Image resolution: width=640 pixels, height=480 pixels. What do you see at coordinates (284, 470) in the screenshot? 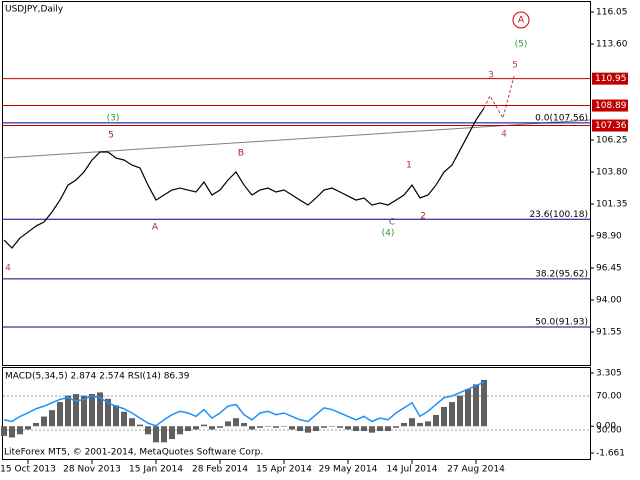
I see `x-tick-label: 15 Apr 2014` at bounding box center [284, 470].